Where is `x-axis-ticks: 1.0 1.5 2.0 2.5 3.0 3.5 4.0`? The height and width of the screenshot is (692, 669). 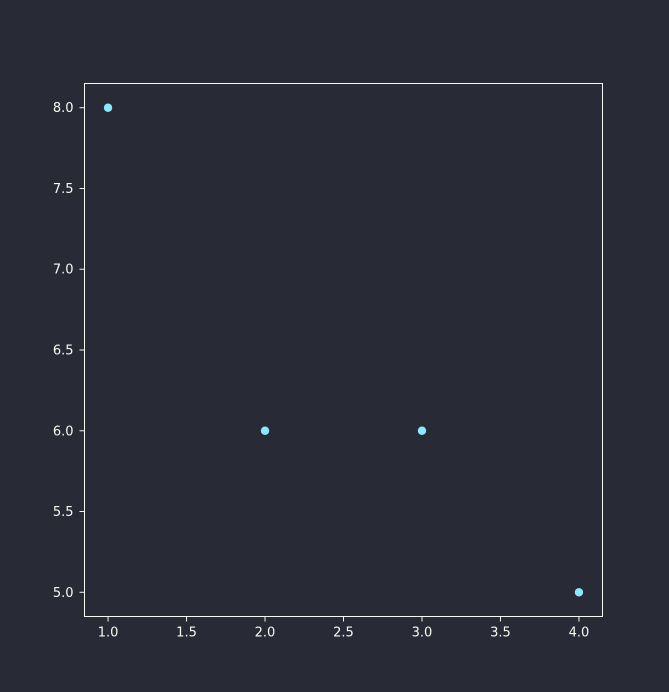 x-axis-ticks: 1.0 1.5 2.0 2.5 3.0 3.5 4.0 is located at coordinates (344, 628).